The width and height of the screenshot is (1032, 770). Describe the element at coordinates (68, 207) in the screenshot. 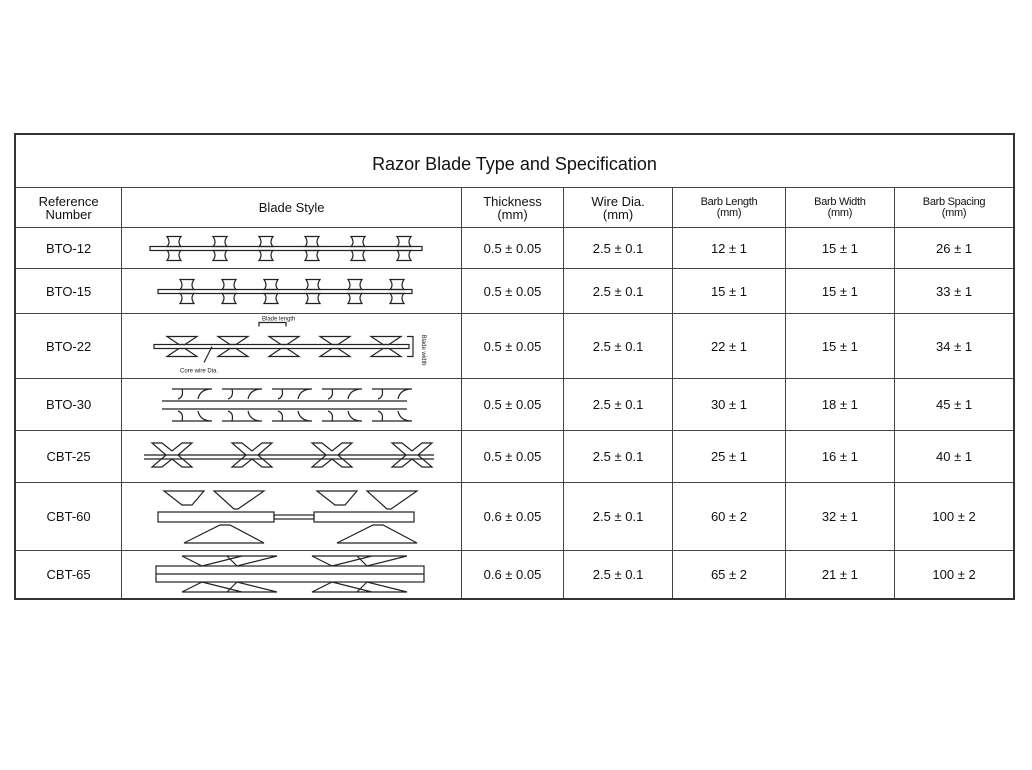

I see `header-reference: Reference Number` at that location.